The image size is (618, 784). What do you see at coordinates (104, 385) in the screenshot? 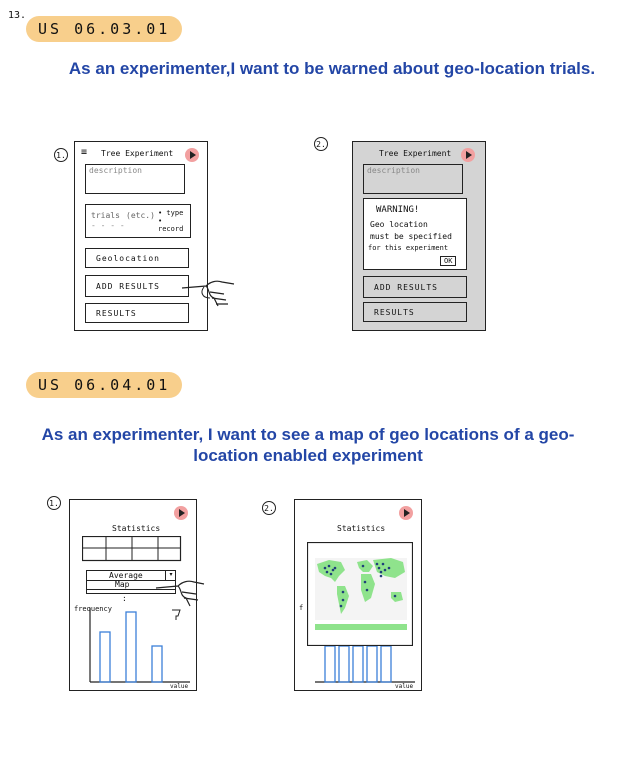
I see `user-story-tag-2: US 06.04.01` at bounding box center [104, 385].